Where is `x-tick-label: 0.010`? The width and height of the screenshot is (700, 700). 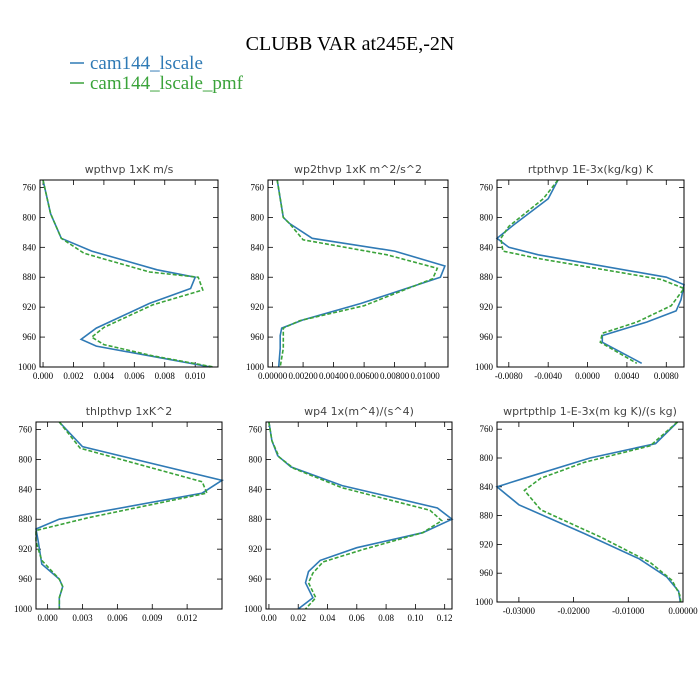 x-tick-label: 0.010 is located at coordinates (195, 376).